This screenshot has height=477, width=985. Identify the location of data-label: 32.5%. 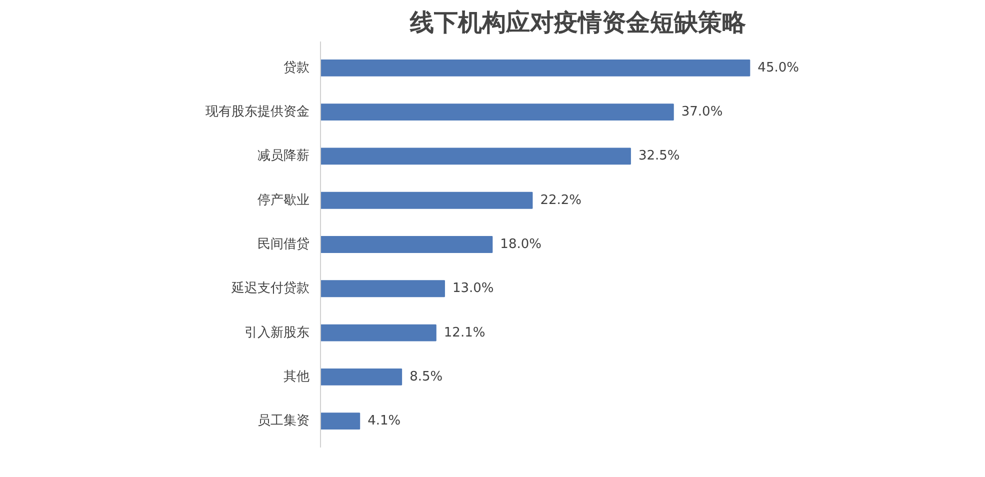
(659, 156).